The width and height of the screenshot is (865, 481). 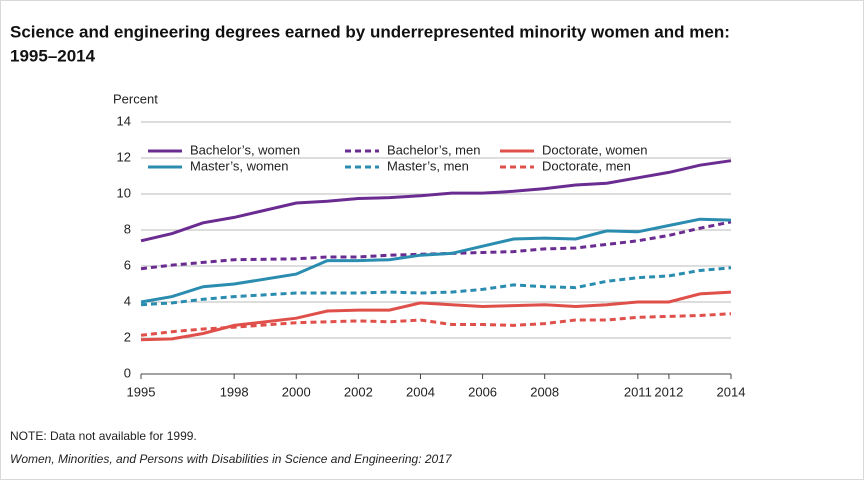 What do you see at coordinates (638, 391) in the screenshot?
I see `x-tick-label: 2011` at bounding box center [638, 391].